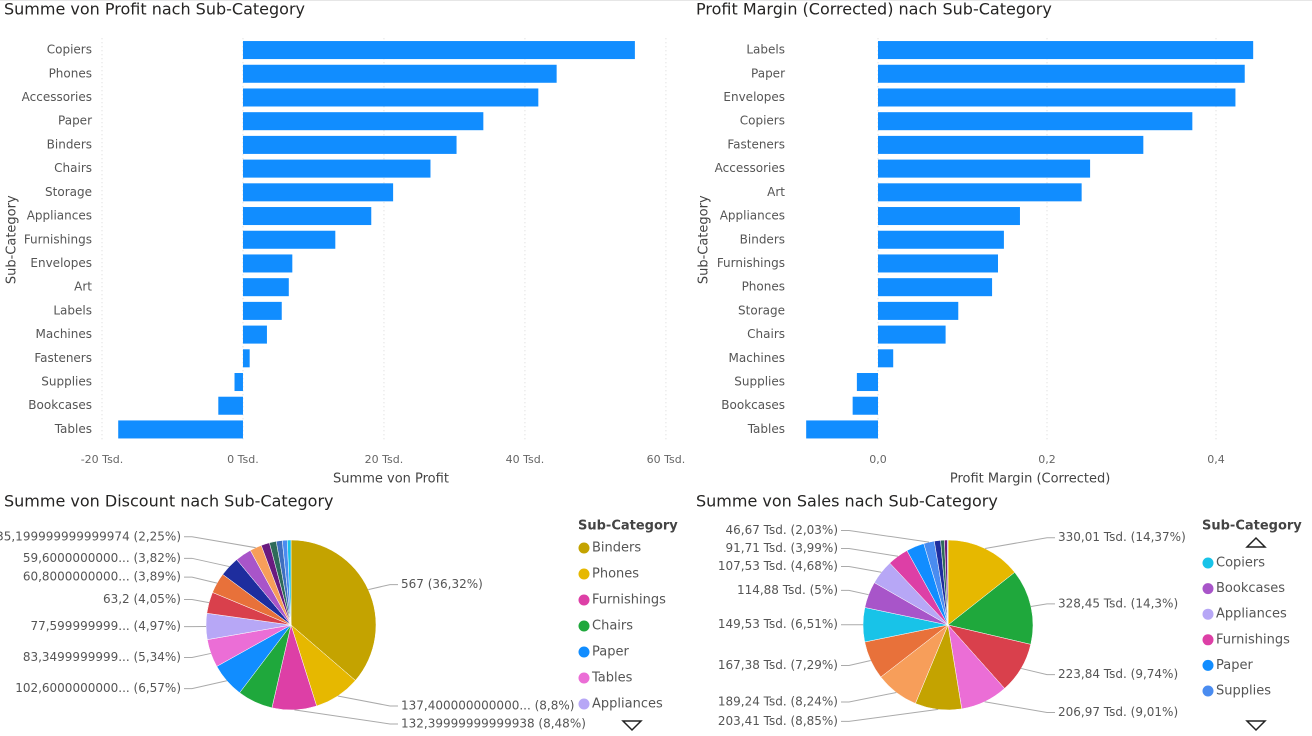 The height and width of the screenshot is (736, 1312). Describe the element at coordinates (768, 73) in the screenshot. I see `y-tick-label: Paper` at that location.